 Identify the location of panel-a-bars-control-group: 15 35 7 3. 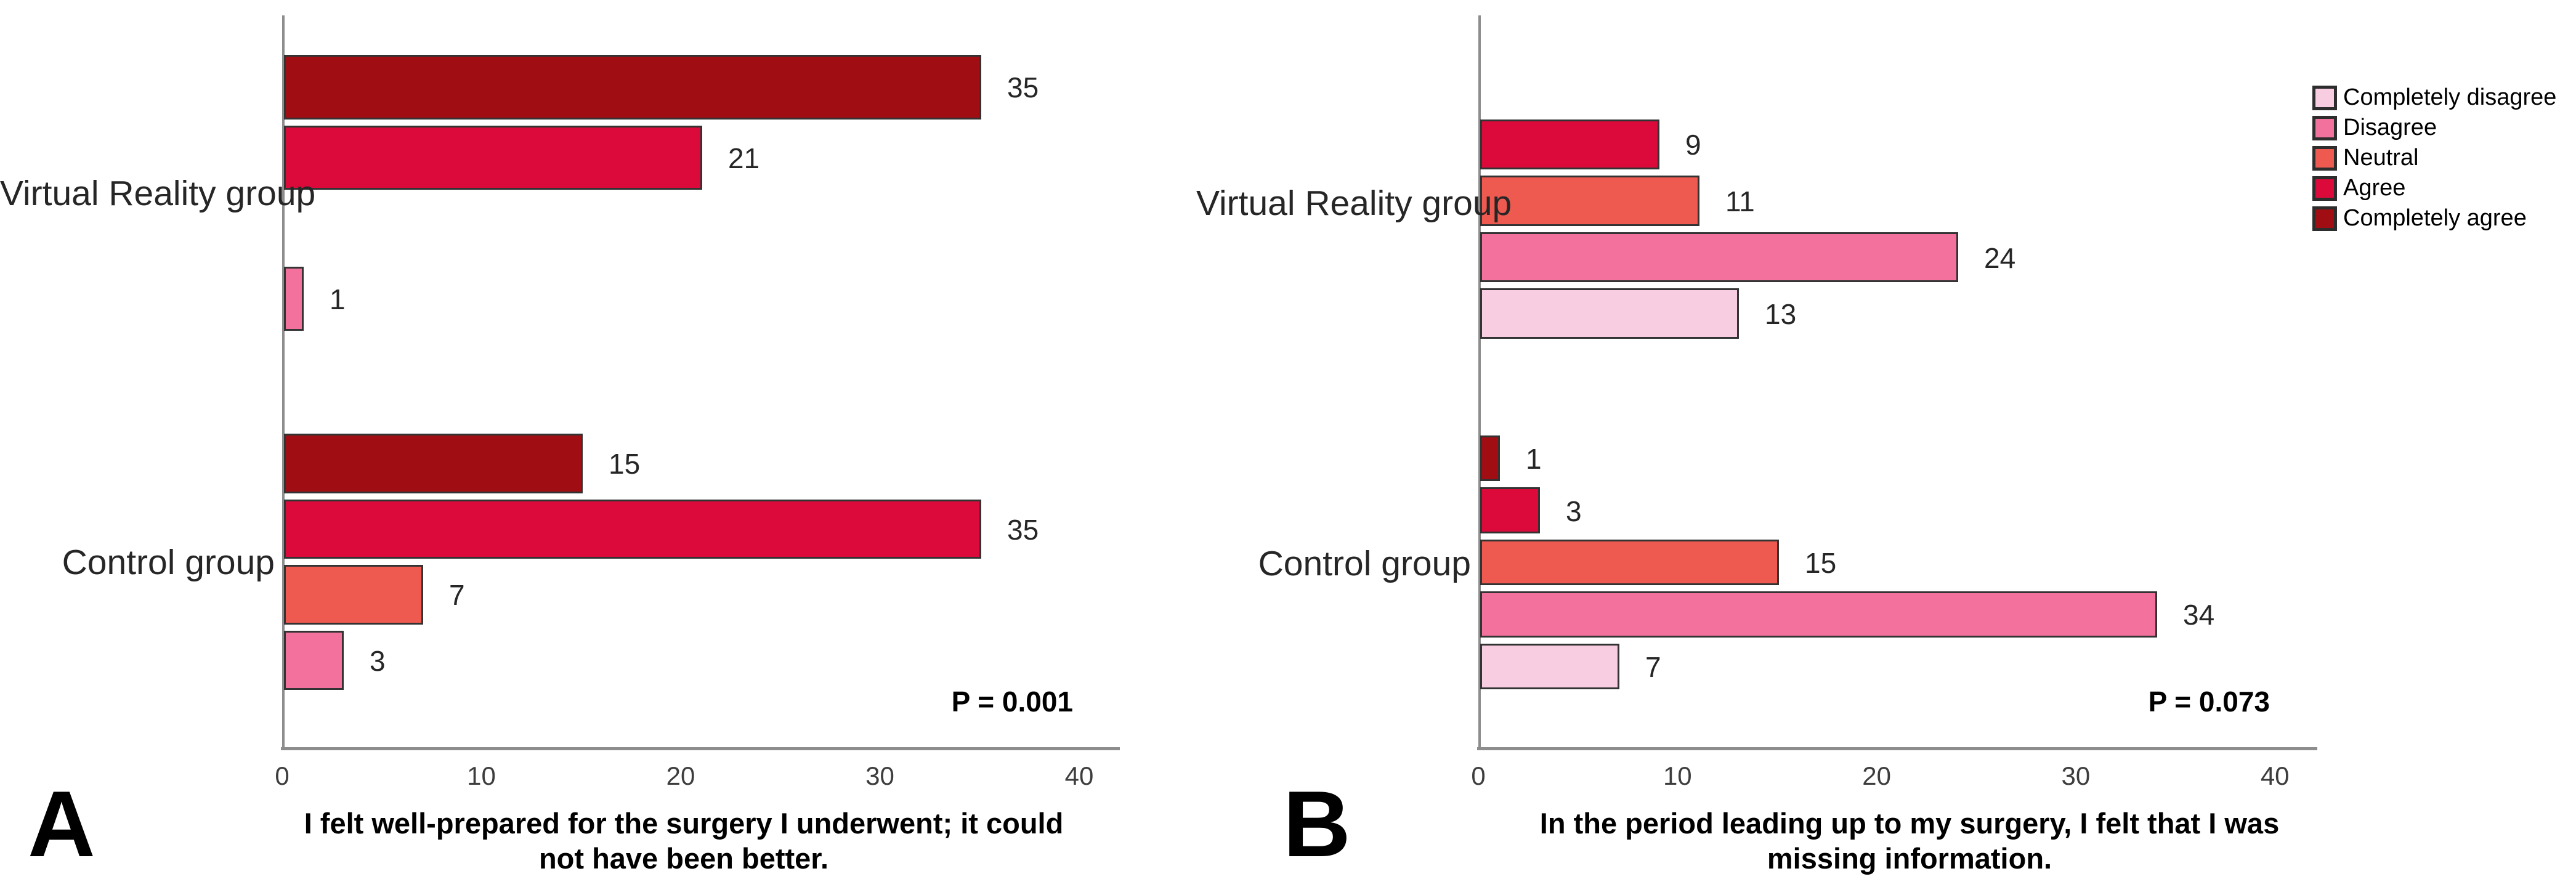
(709, 562).